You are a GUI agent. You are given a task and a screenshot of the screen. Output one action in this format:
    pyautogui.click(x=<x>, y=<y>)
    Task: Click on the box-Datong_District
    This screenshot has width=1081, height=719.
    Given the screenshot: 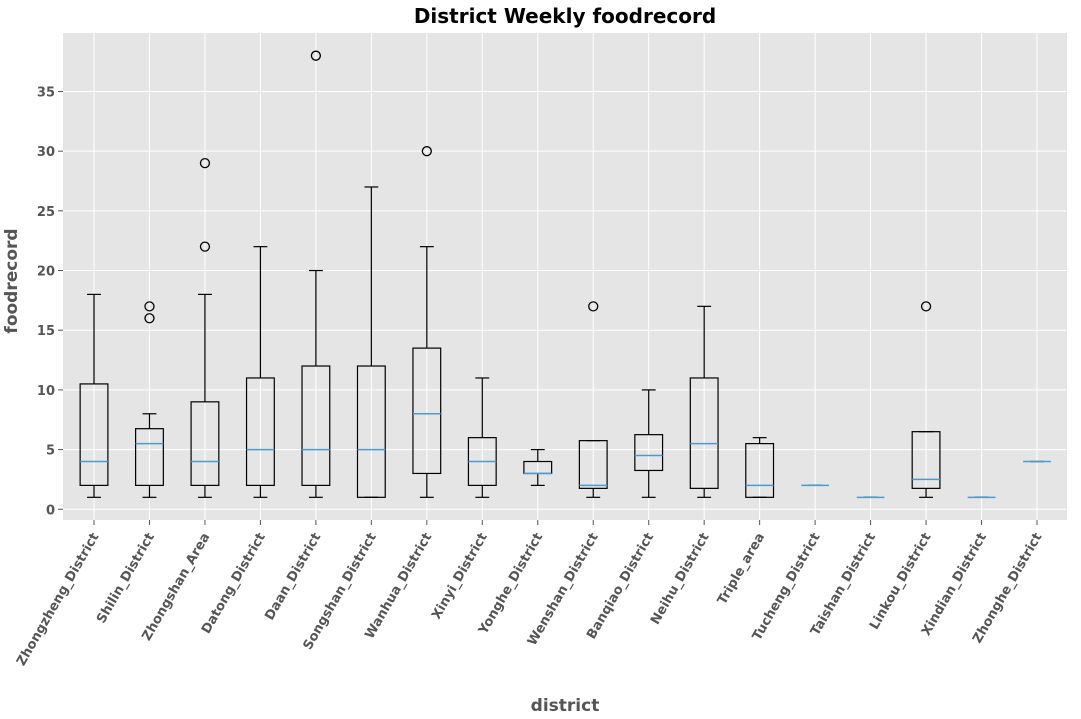 What is the action you would take?
    pyautogui.click(x=260, y=372)
    